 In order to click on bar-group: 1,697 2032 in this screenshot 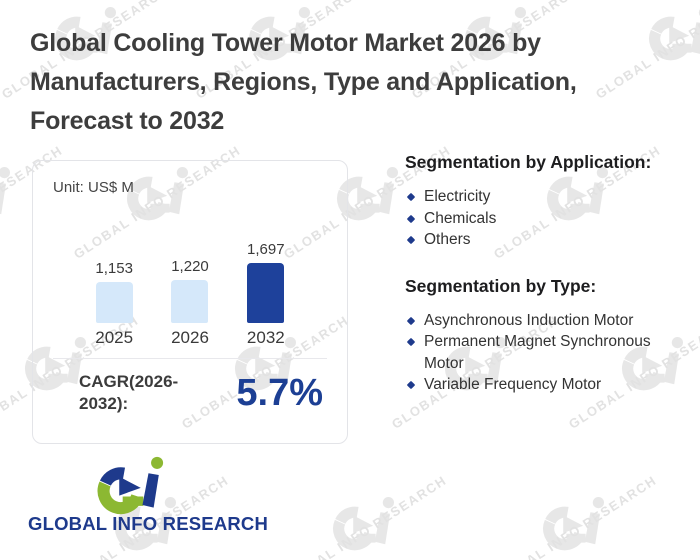, I will do `click(266, 294)`.